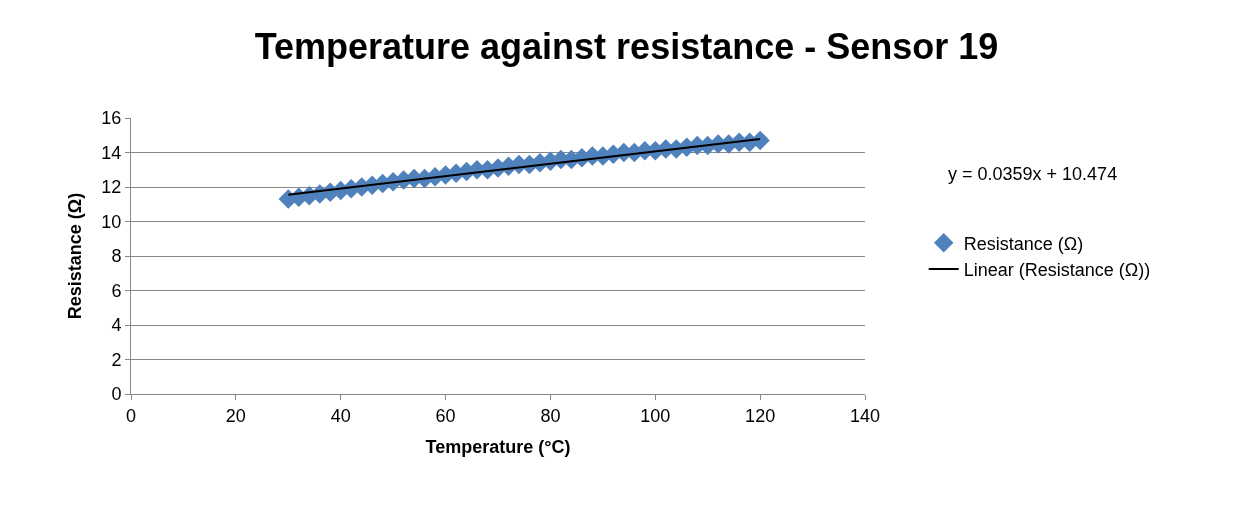  I want to click on y-tick-label: 12, so click(111, 187).